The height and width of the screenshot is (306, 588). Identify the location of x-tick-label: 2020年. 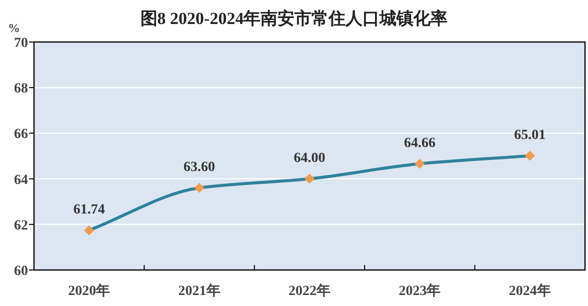
(89, 291).